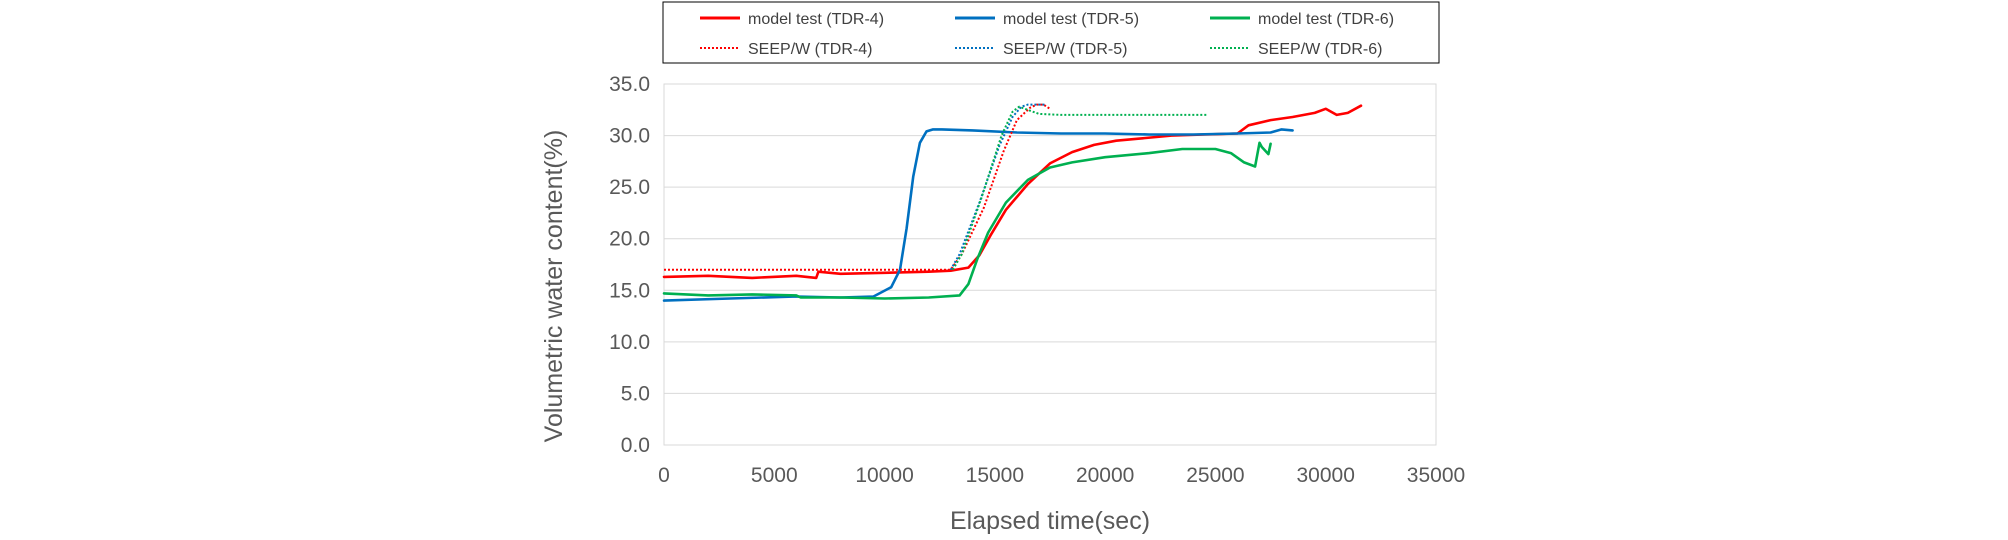  What do you see at coordinates (1326, 19) in the screenshot?
I see `legend-label-3: model test (TDR-6)` at bounding box center [1326, 19].